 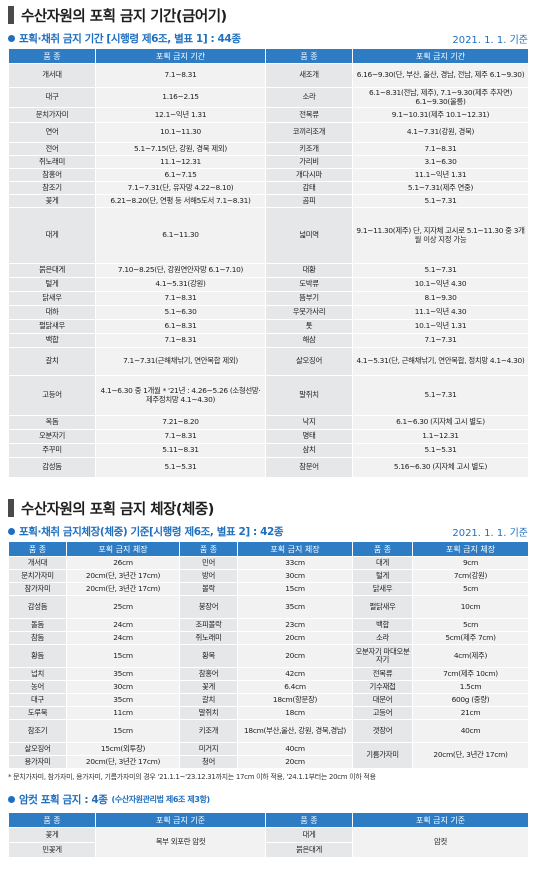 What do you see at coordinates (52, 422) in the screenshot?
I see `species-cell: 옥돔` at bounding box center [52, 422].